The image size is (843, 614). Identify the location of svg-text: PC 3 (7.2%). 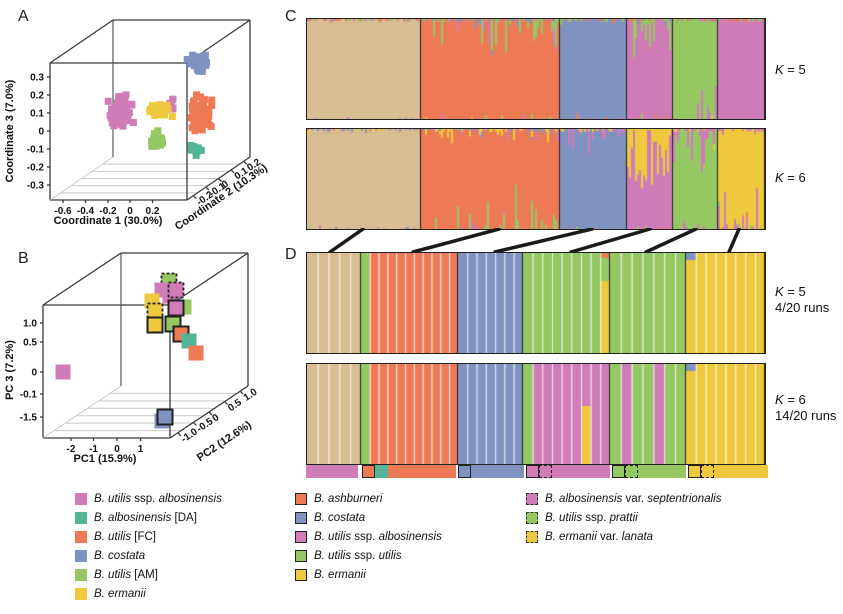
(10, 370).